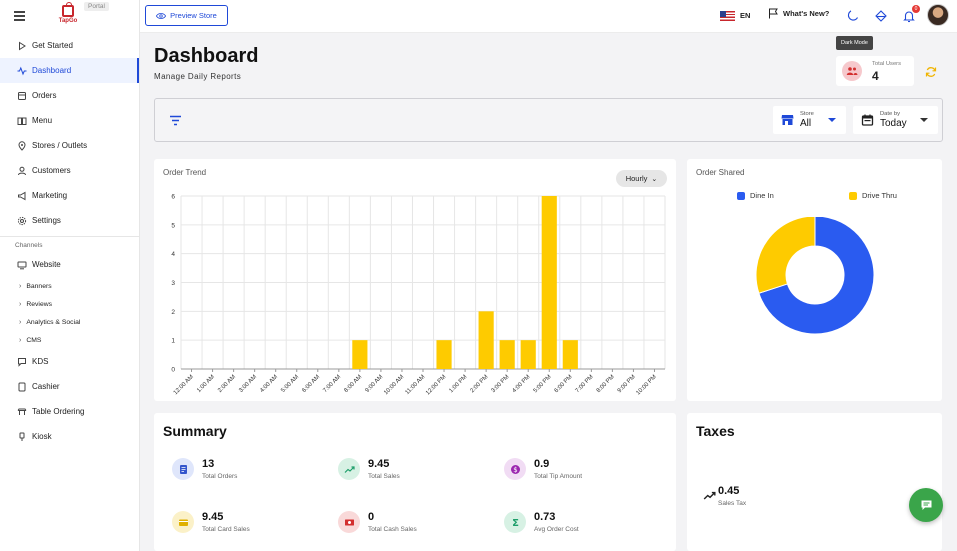 Image resolution: width=957 pixels, height=551 pixels. I want to click on sidebar-item-table-ordering: Table Ordering, so click(69, 411).